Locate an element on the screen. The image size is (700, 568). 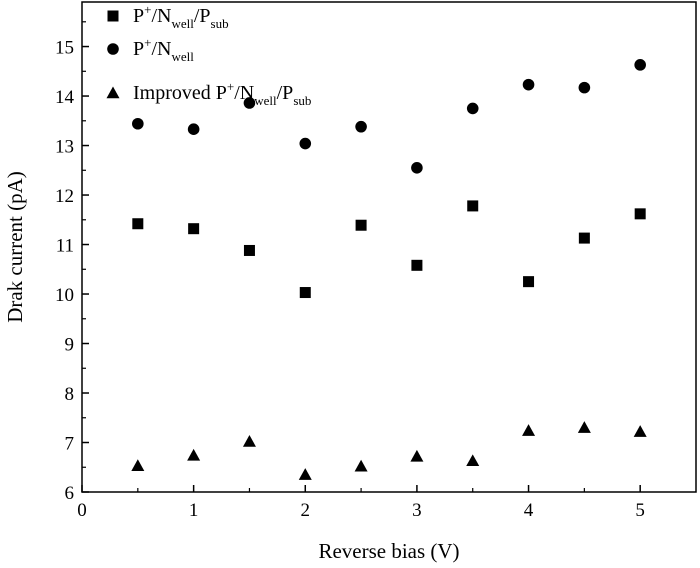
y-tick-label: 15 is located at coordinates (64, 48).